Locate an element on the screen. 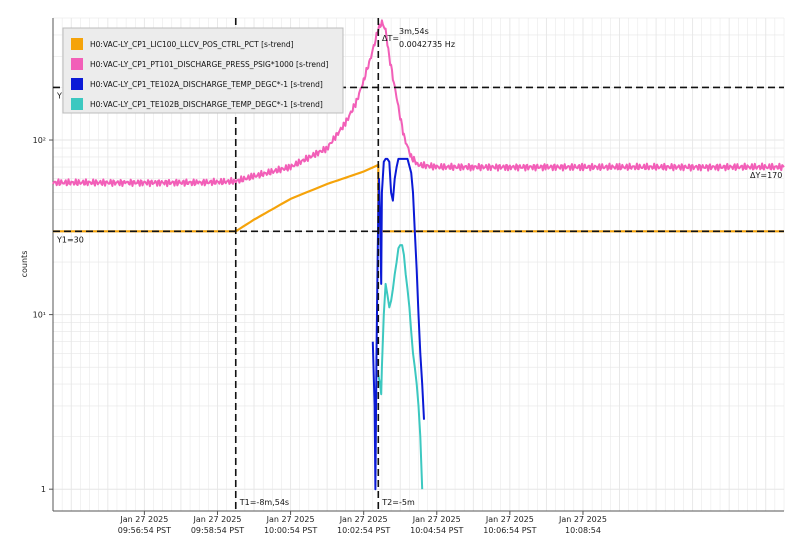  y-tick-label: 10¹ is located at coordinates (39, 315).